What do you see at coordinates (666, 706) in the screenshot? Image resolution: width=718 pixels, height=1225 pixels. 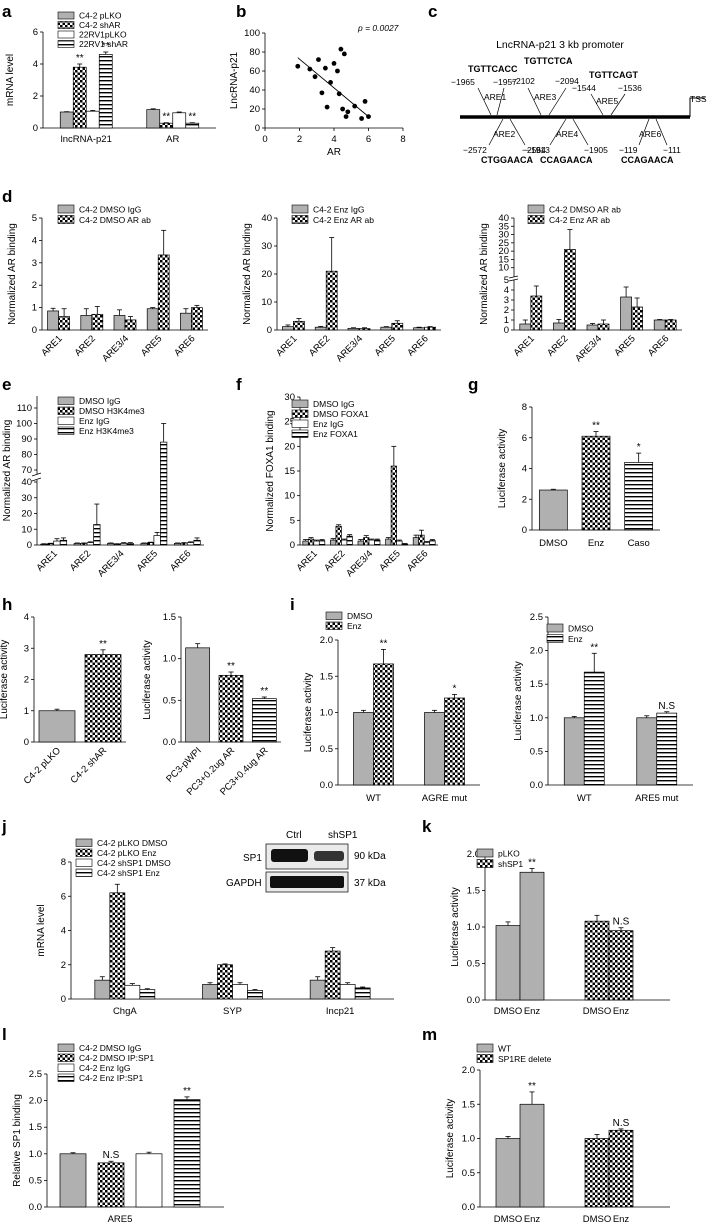 I see `significance-label: N.S` at bounding box center [666, 706].